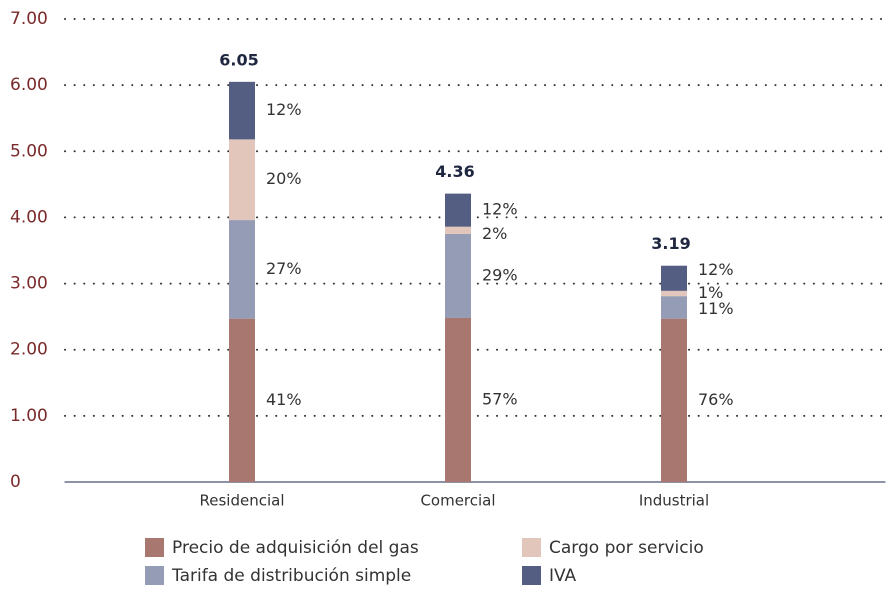  What do you see at coordinates (670, 243) in the screenshot?
I see `total-label: 3.19` at bounding box center [670, 243].